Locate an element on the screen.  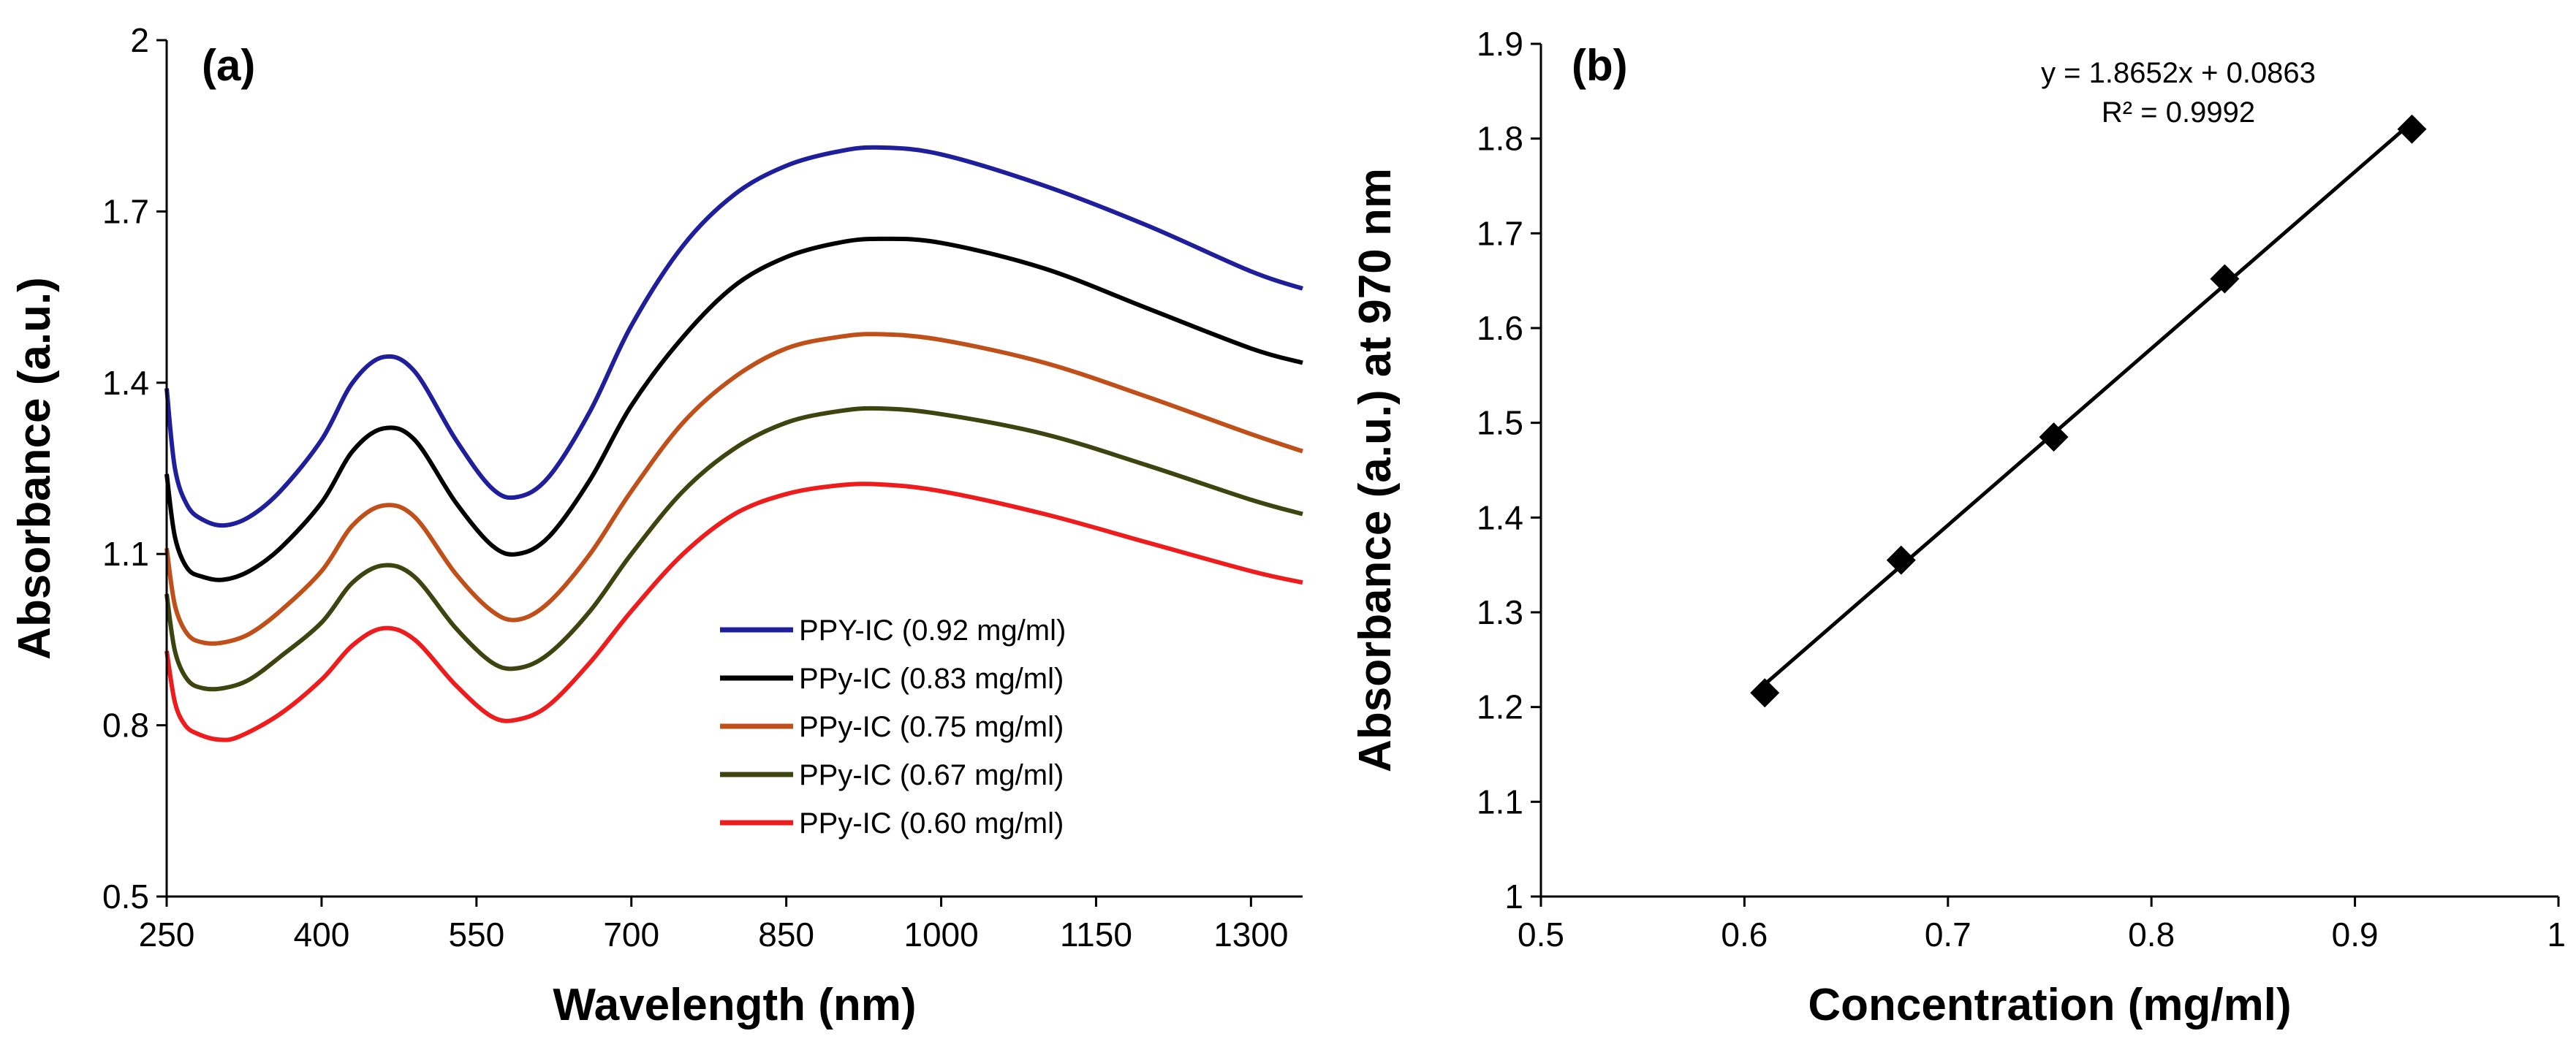
panel-b-y-tick-label: 1.7 is located at coordinates (1500, 233).